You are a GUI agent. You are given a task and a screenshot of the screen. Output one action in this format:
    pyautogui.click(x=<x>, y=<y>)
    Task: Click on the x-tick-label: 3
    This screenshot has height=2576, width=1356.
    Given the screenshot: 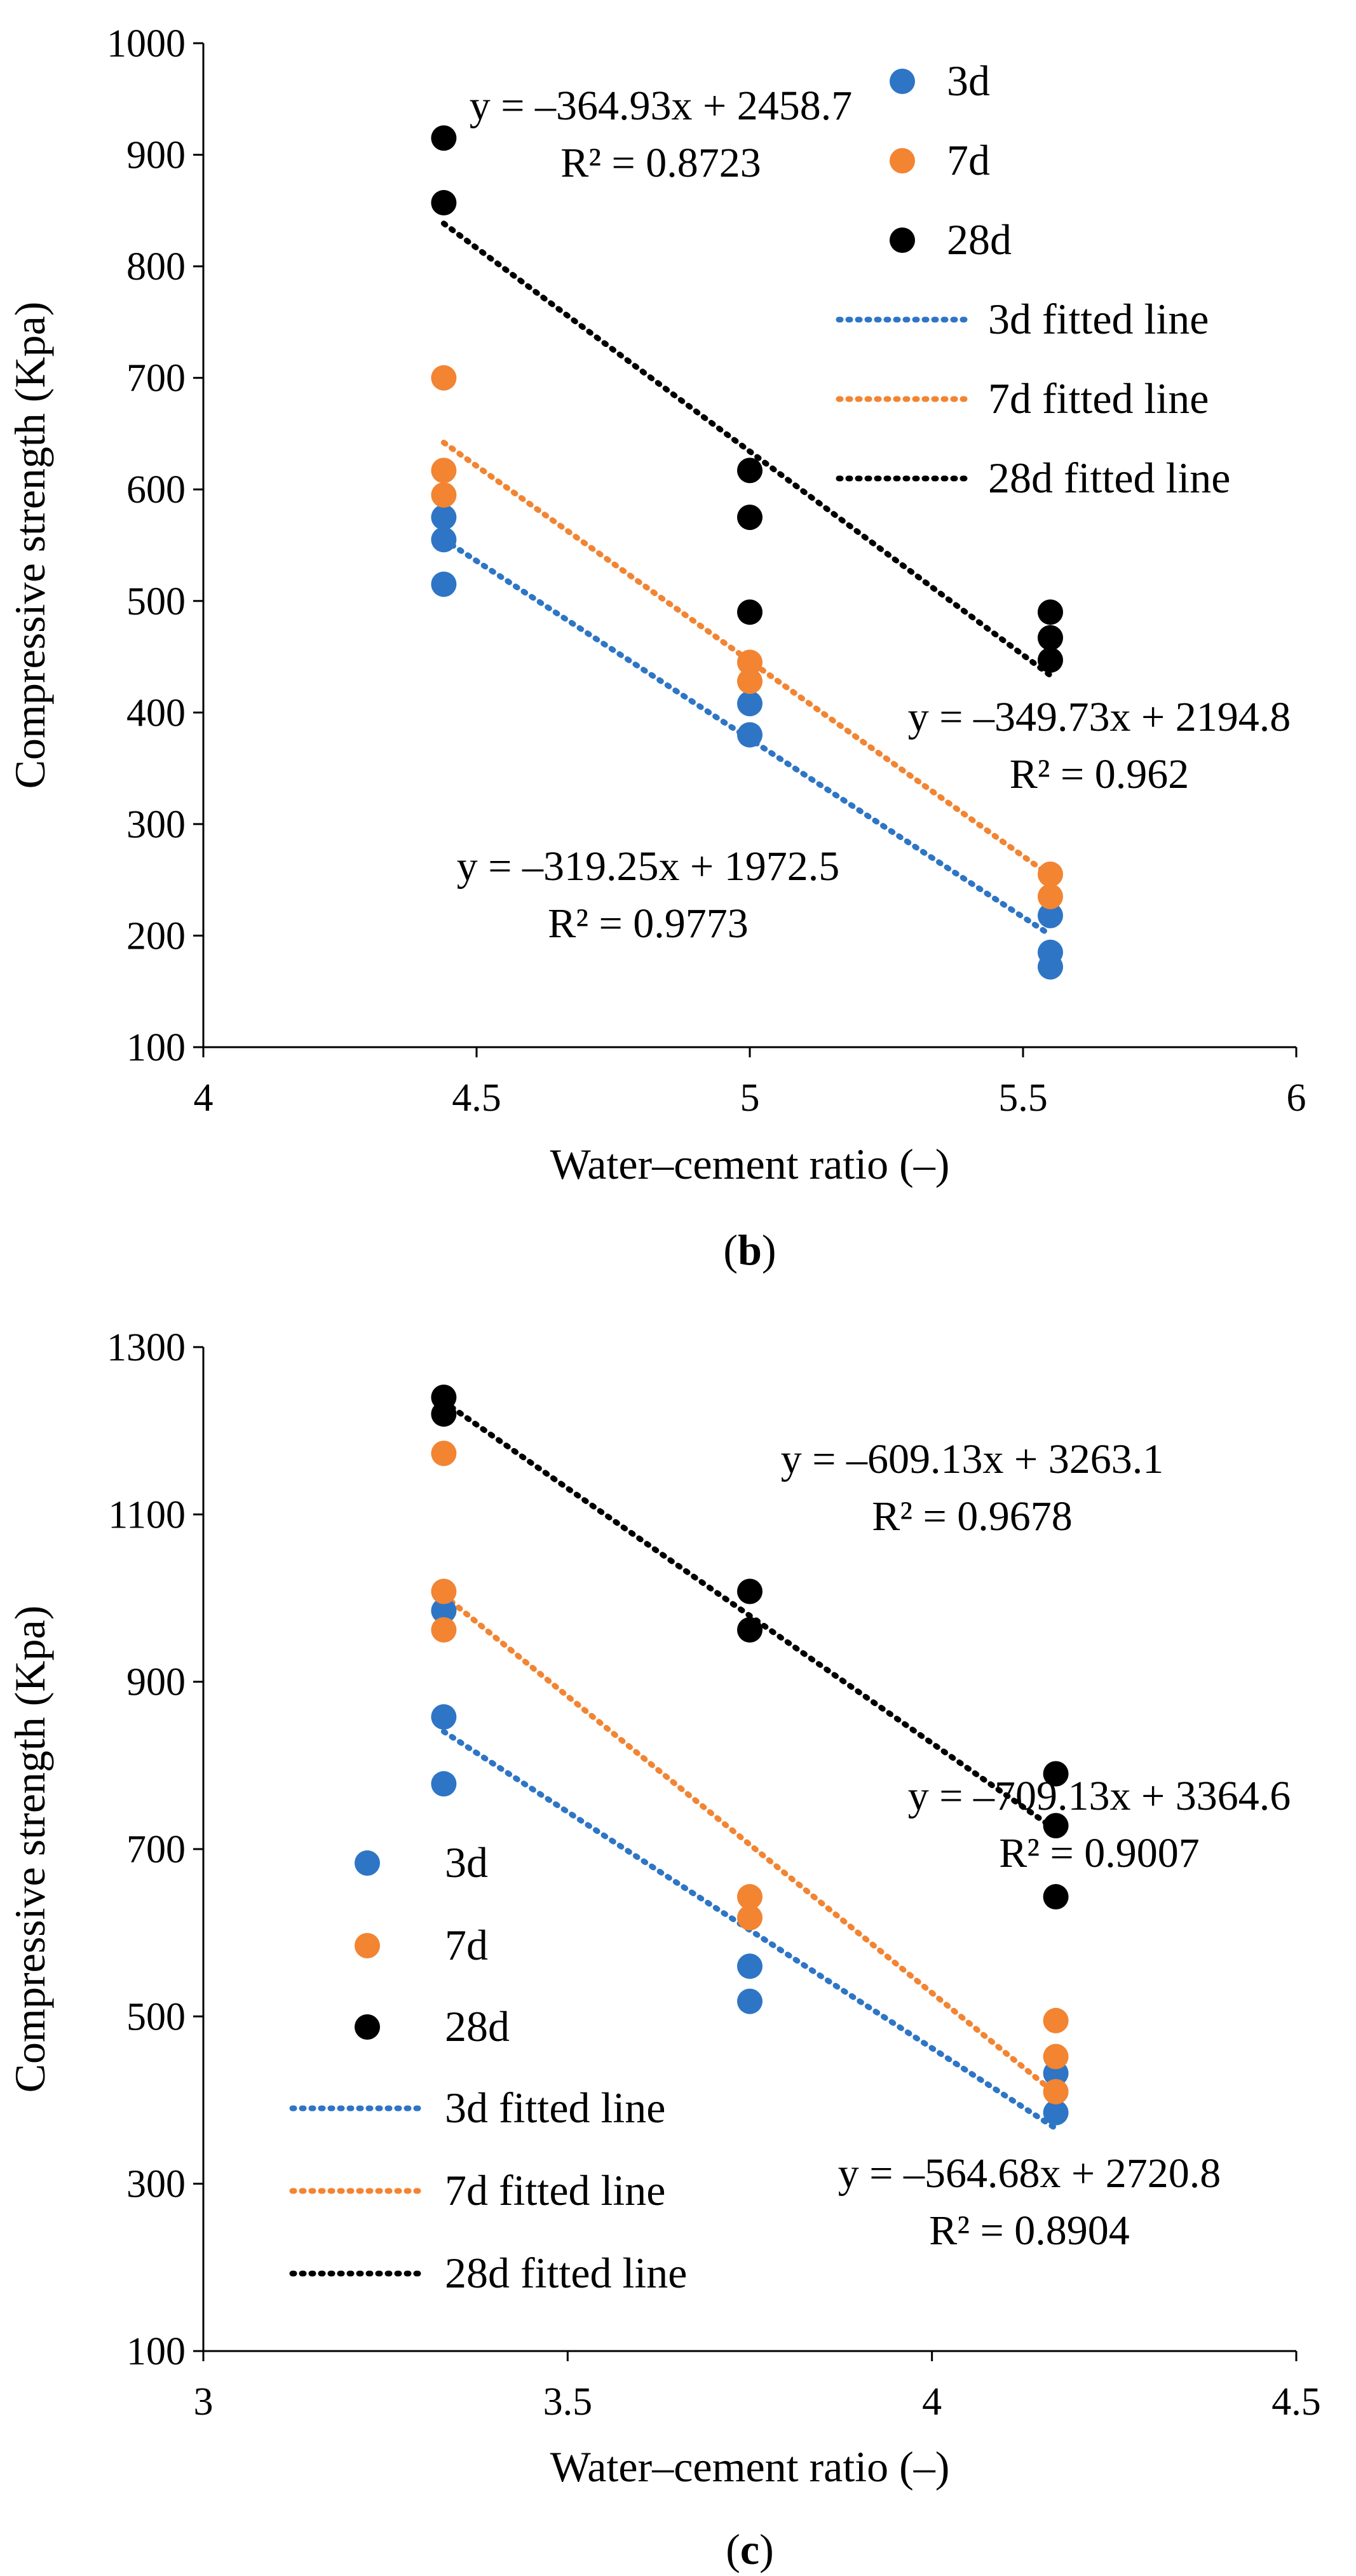 What is the action you would take?
    pyautogui.click(x=204, y=2401)
    